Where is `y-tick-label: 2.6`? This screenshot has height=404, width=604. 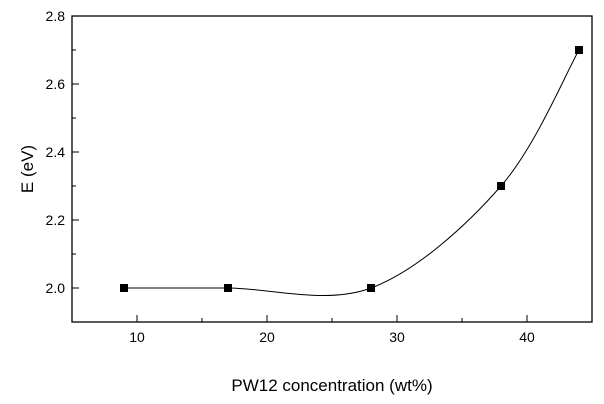
y-tick-label: 2.6 is located at coordinates (56, 84).